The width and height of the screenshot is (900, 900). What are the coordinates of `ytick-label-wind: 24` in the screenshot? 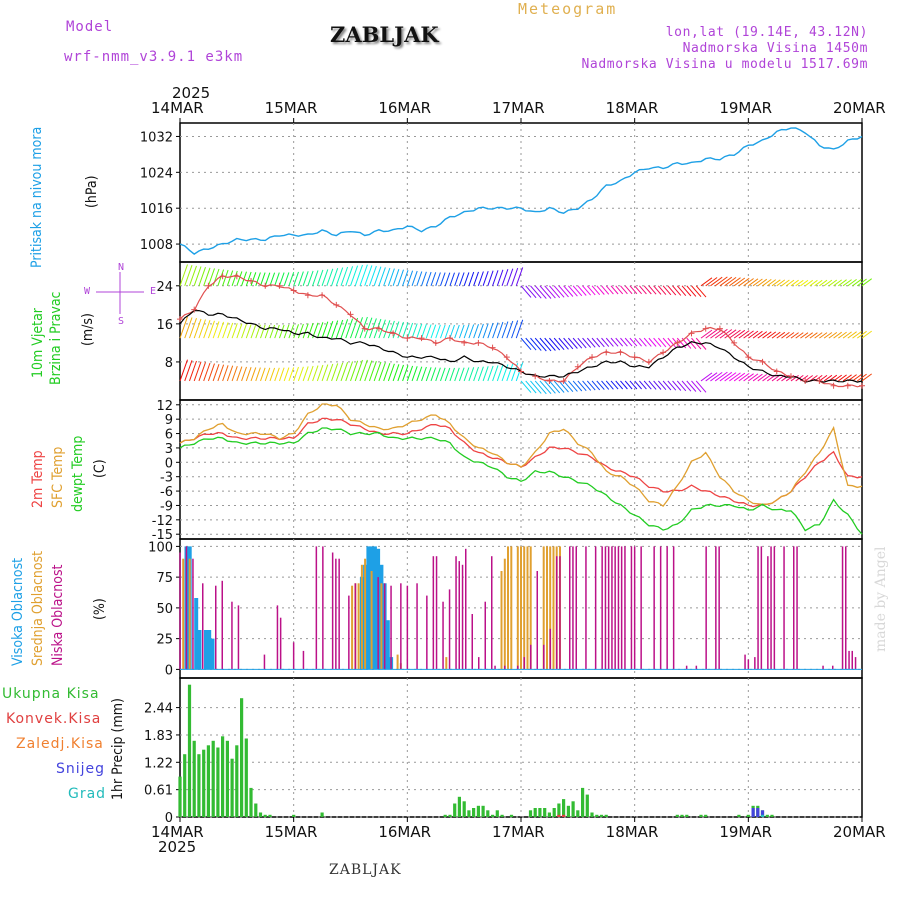 It's located at (164, 287).